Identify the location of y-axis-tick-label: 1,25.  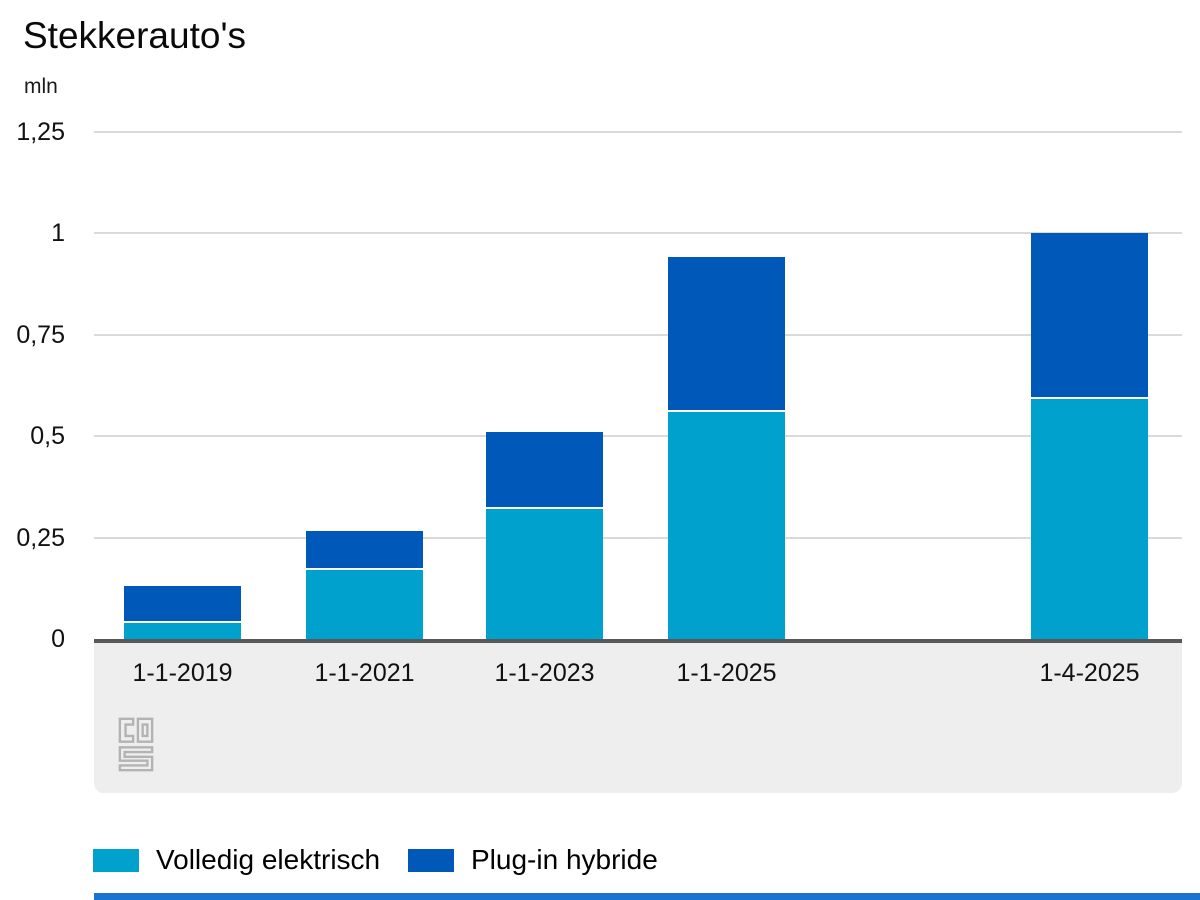
(40, 131).